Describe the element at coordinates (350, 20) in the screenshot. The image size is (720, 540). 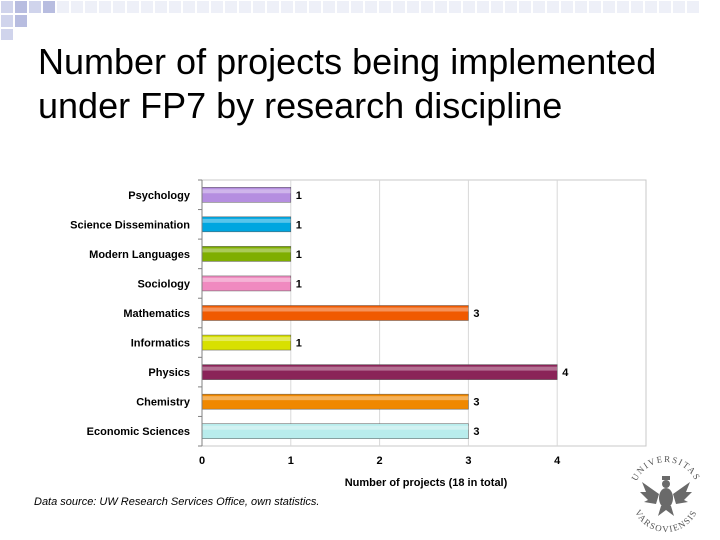
I see `corner-squares-decoration` at that location.